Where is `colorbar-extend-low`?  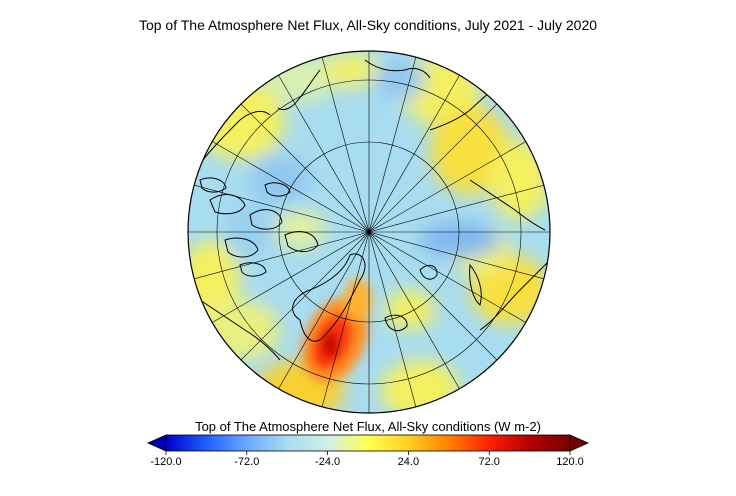 colorbar-extend-low is located at coordinates (157, 443).